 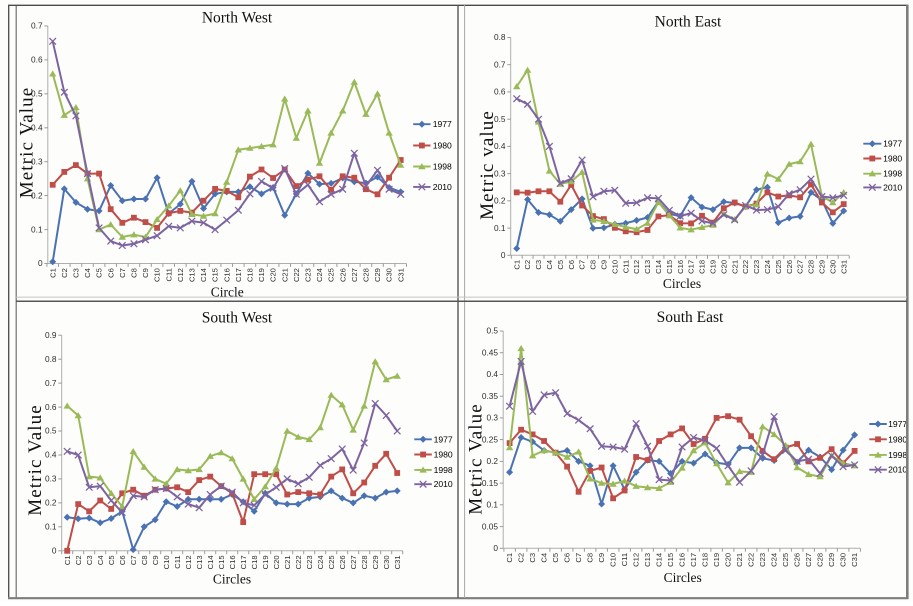 I want to click on svg-text: Circles, so click(x=683, y=577).